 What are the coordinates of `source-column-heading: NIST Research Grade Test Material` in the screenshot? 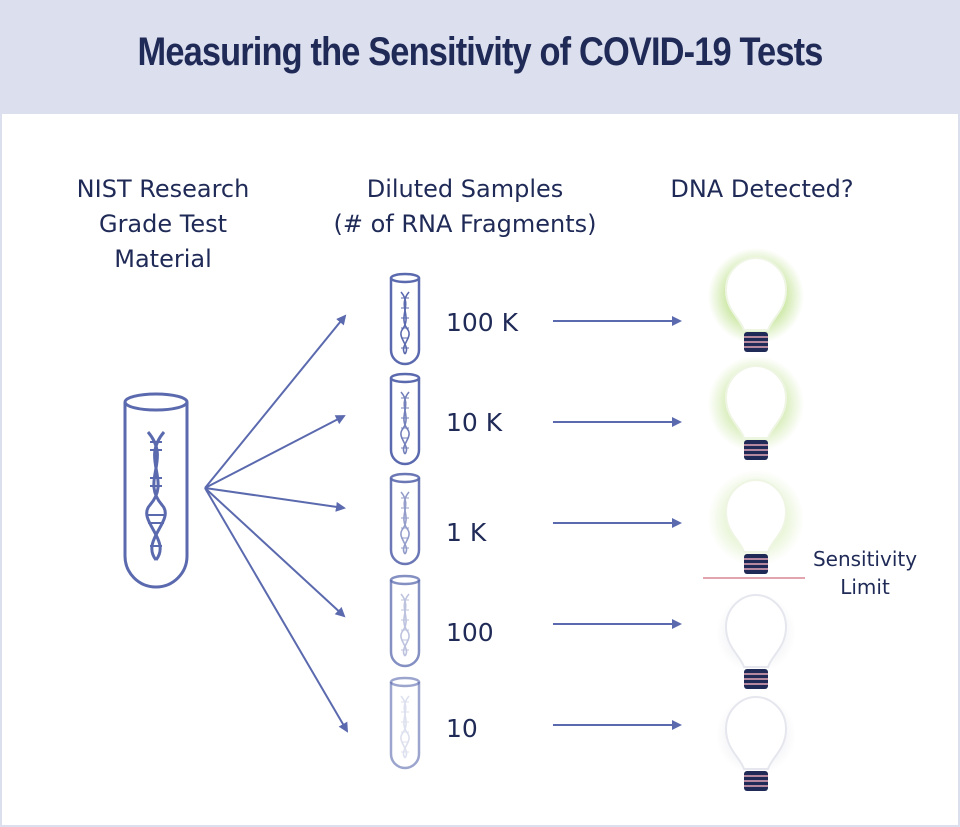 It's located at (163, 224).